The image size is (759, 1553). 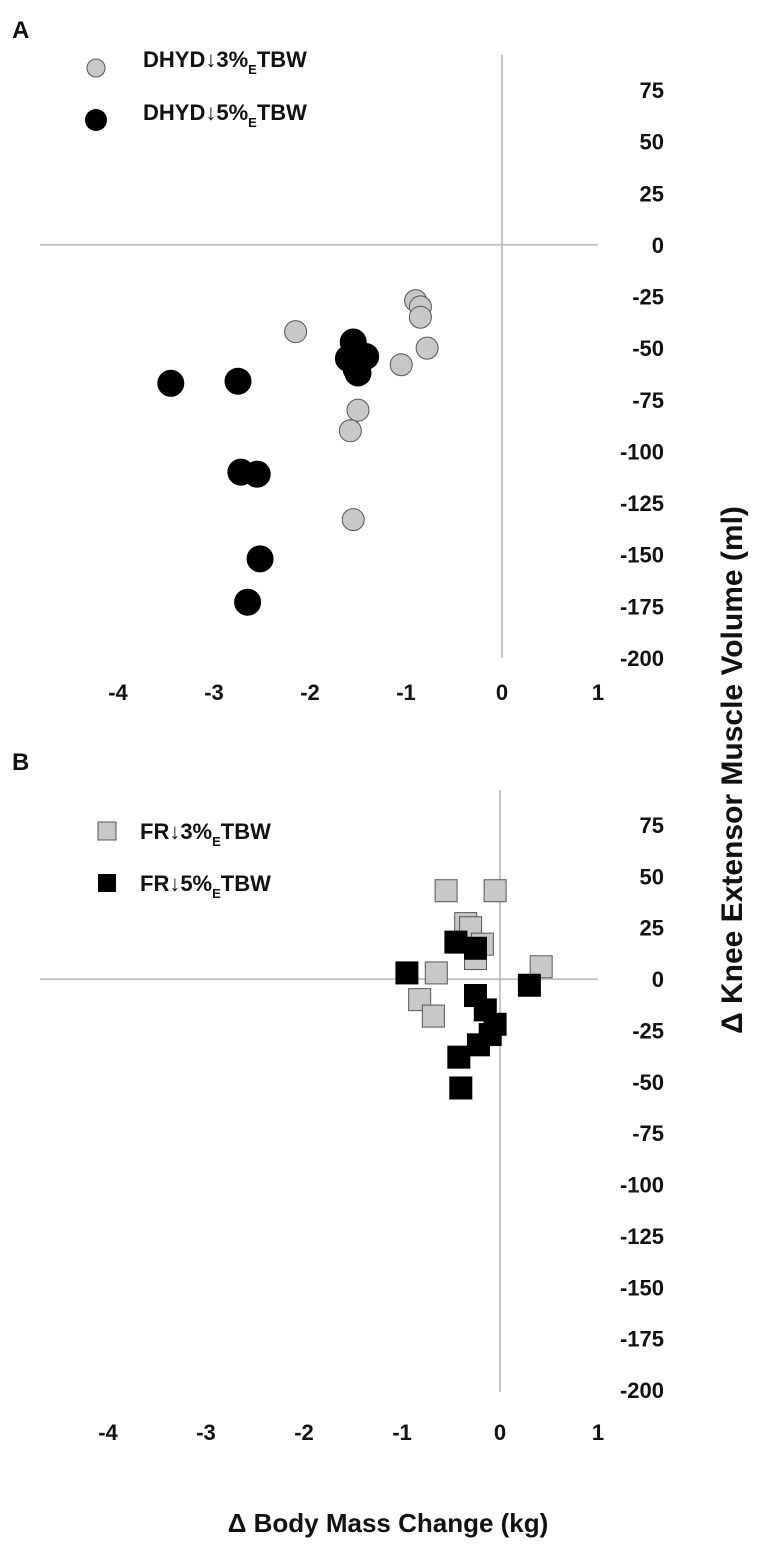 I want to click on panel-b-label: B, so click(x=20, y=762).